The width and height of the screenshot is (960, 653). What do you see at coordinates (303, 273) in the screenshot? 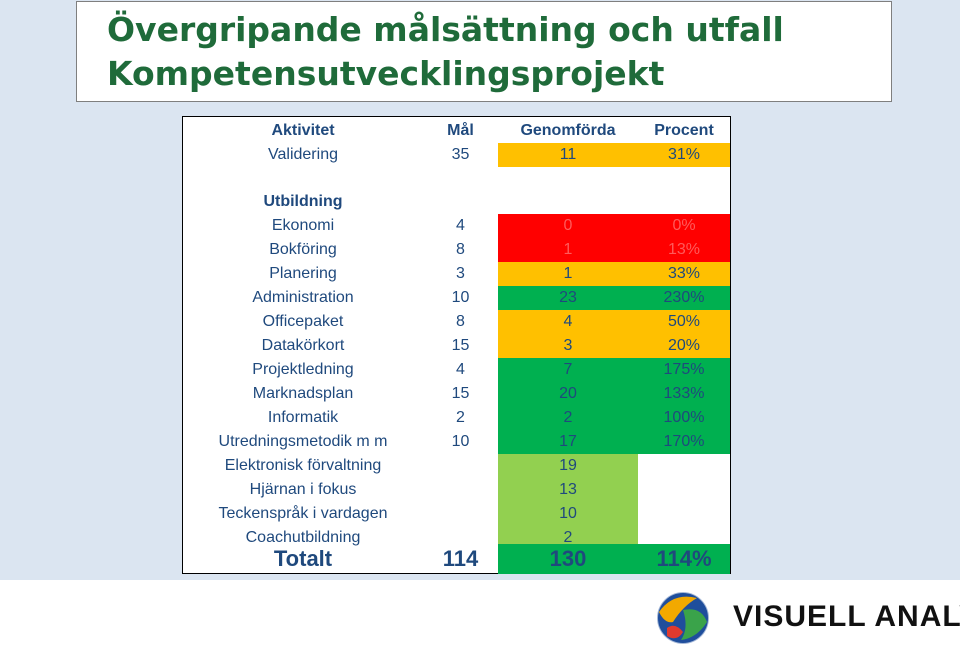
I see `row-label: Planering` at bounding box center [303, 273].